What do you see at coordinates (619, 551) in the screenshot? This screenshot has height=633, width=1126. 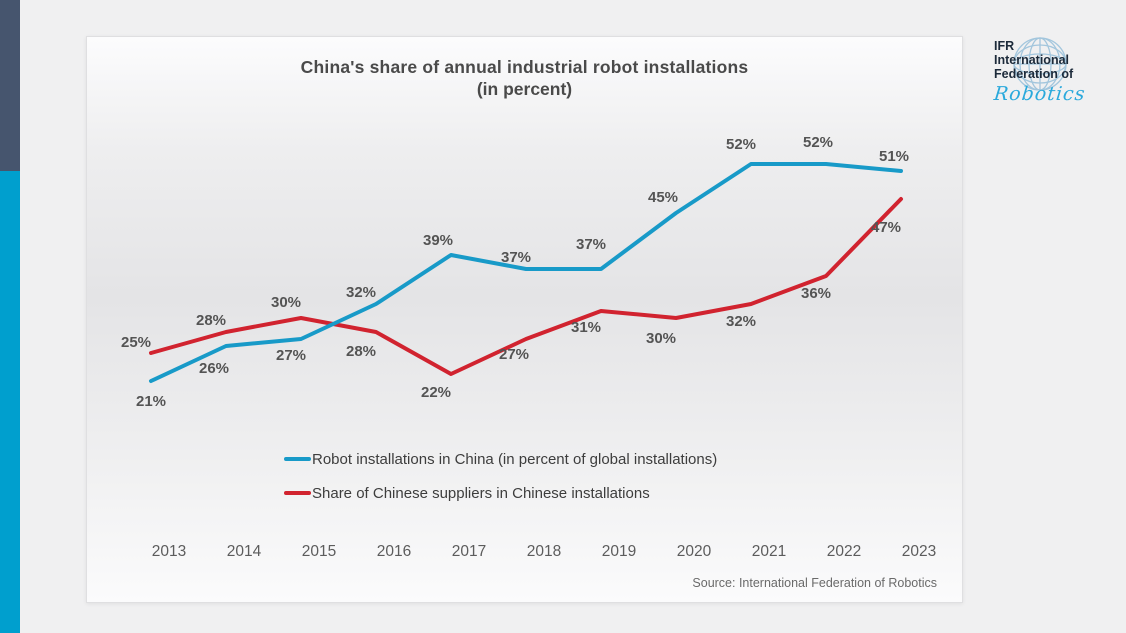 I see `x-tick-label: 2019` at bounding box center [619, 551].